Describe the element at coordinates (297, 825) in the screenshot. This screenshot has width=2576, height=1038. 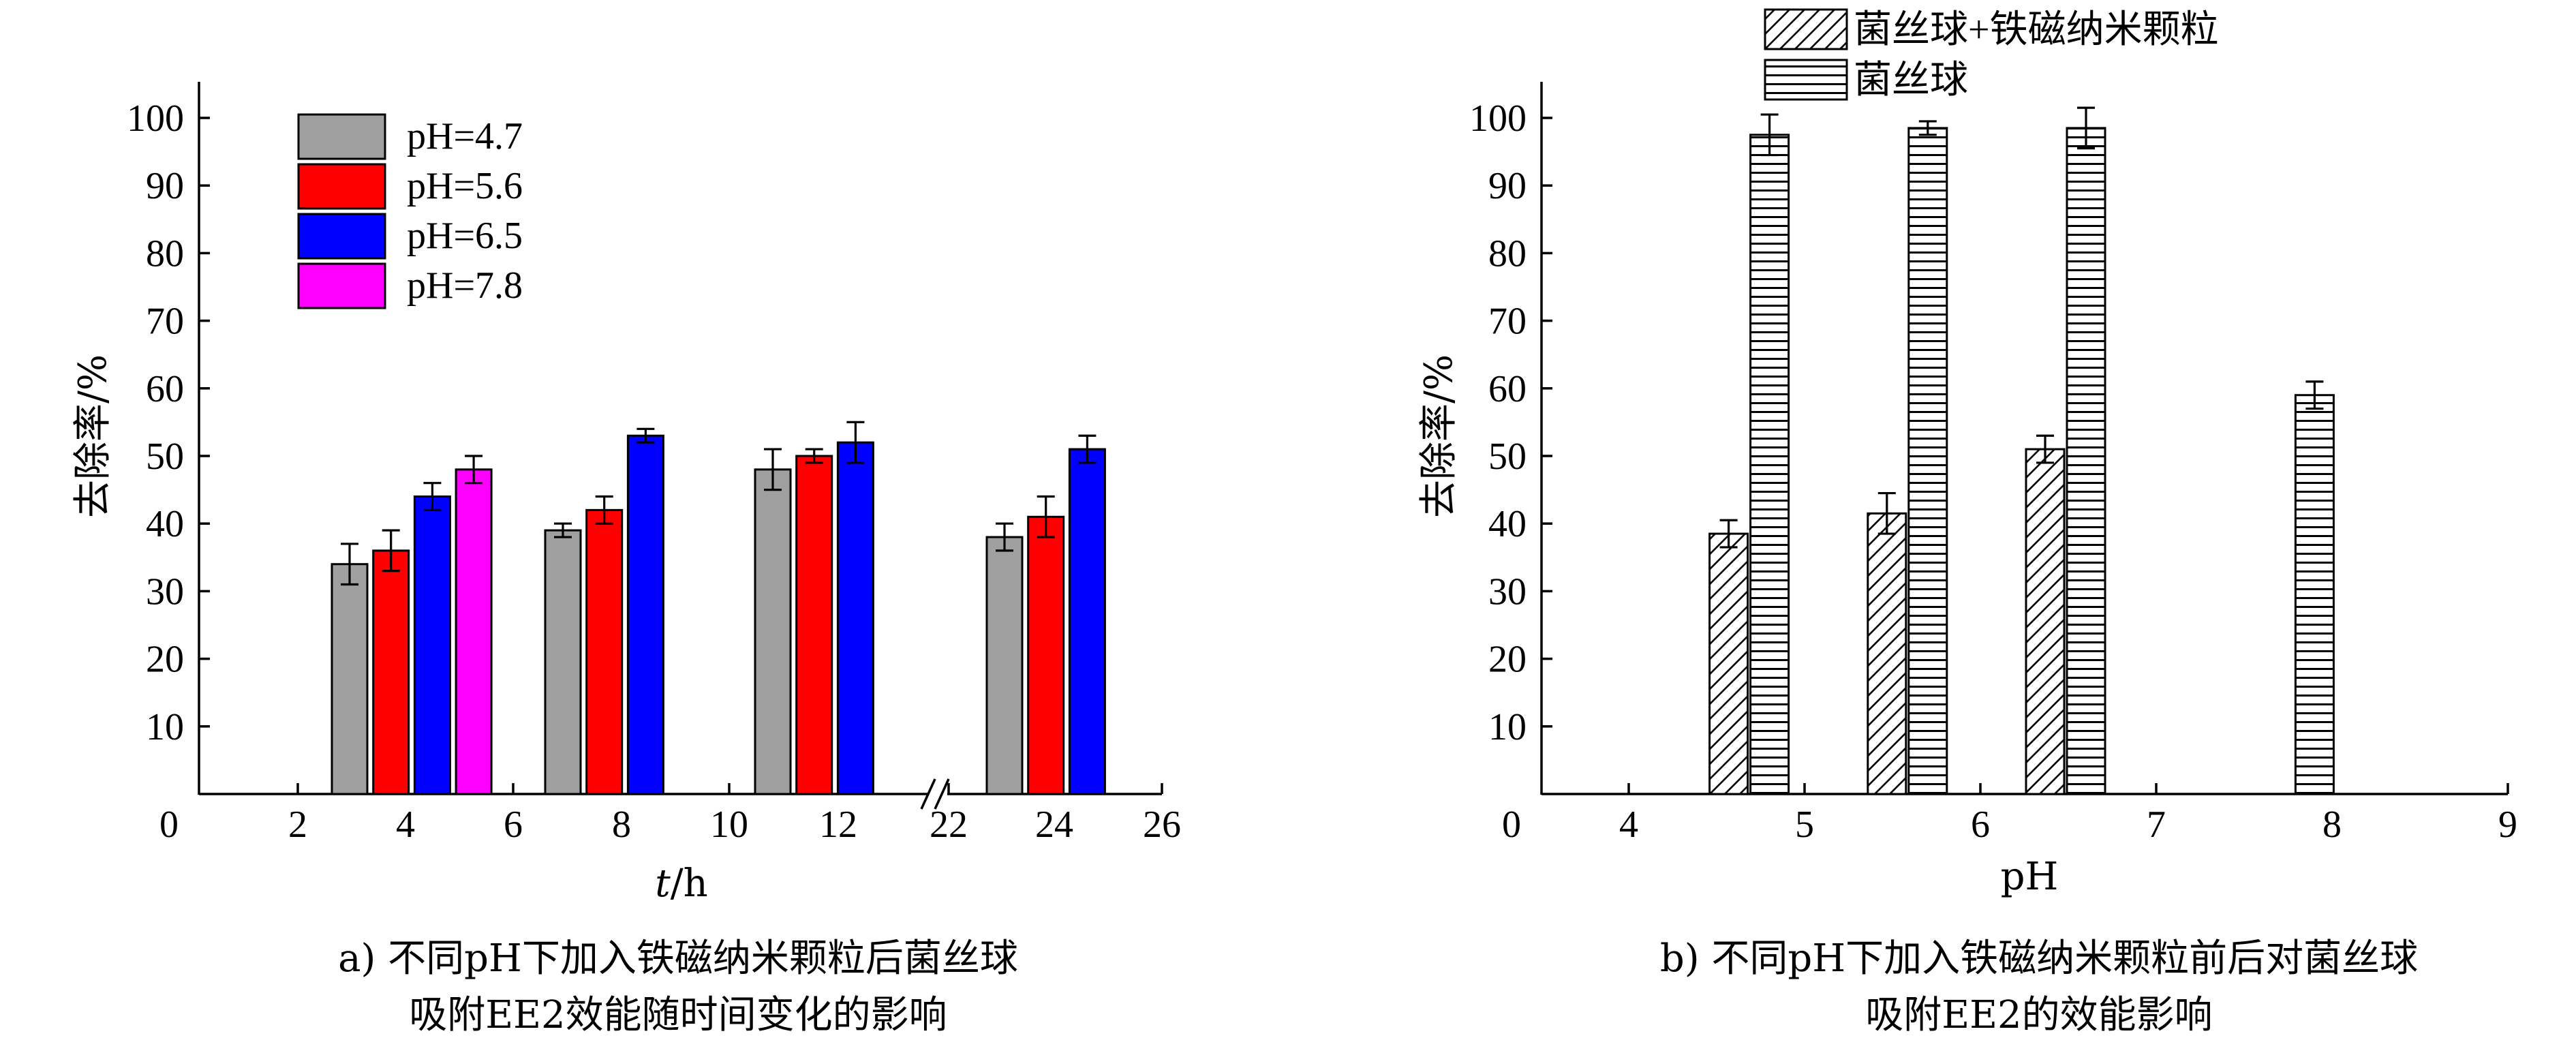
I see `chart-a-x-tick-label: 2` at that location.